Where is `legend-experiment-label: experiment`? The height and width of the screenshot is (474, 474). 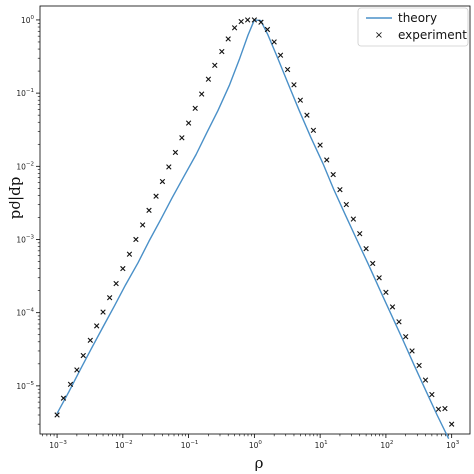
legend-experiment-label: experiment is located at coordinates (432, 35).